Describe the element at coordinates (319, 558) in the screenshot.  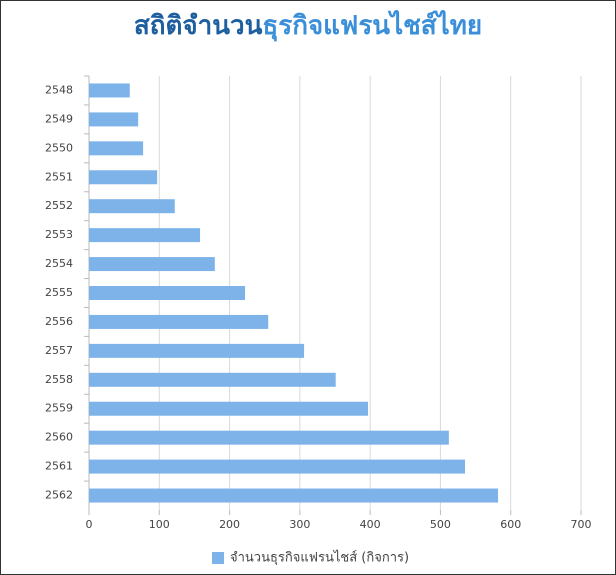
I see `legend-label: จำนวนธุรกิจแฟรนไชส์ (กิจการ)` at that location.